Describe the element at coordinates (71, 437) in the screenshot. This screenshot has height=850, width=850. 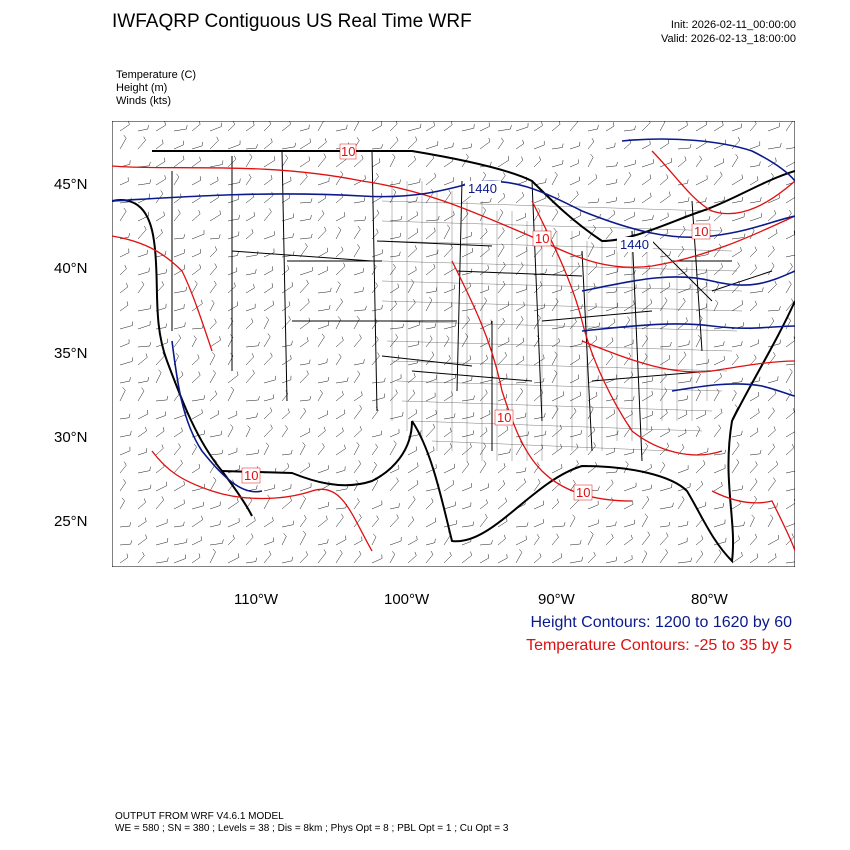
I see `lat-label: 30°N` at that location.